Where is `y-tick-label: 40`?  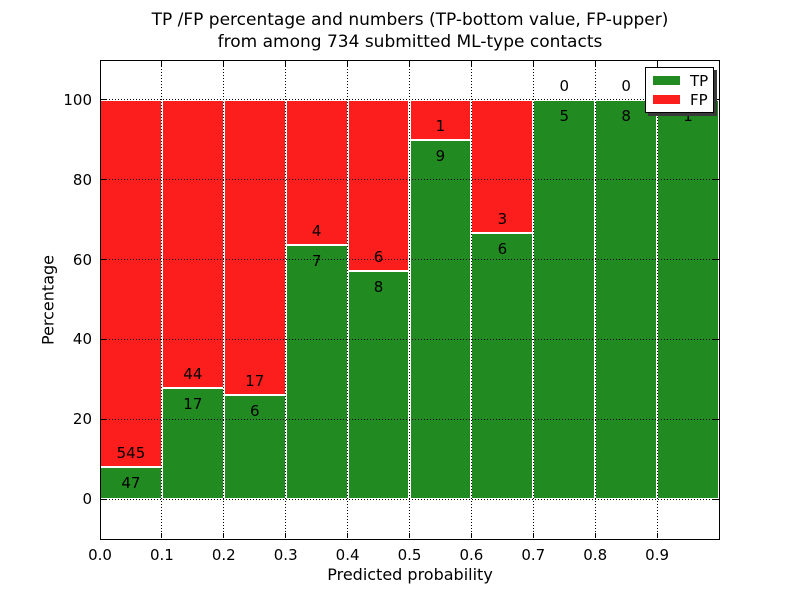 y-tick-label: 40 is located at coordinates (82, 339).